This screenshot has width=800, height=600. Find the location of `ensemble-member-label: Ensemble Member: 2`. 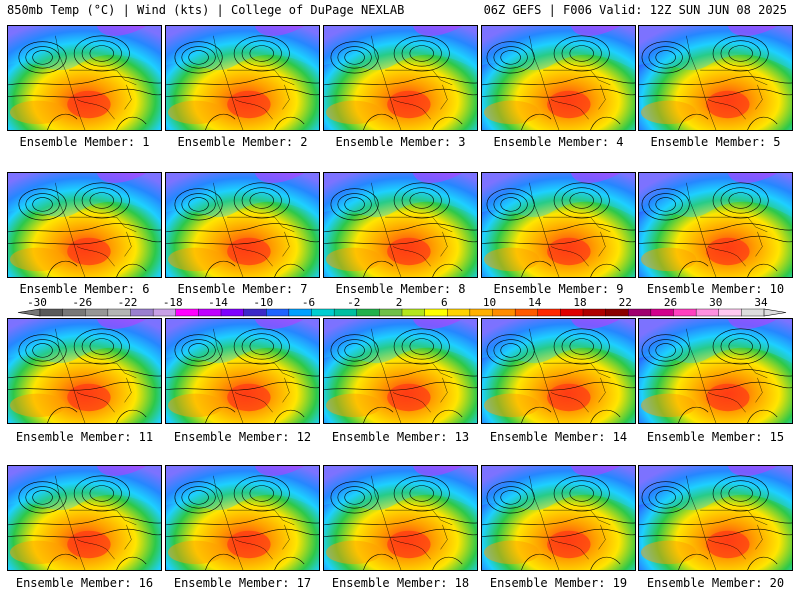

ensemble-member-label: Ensemble Member: 2 is located at coordinates (242, 142).